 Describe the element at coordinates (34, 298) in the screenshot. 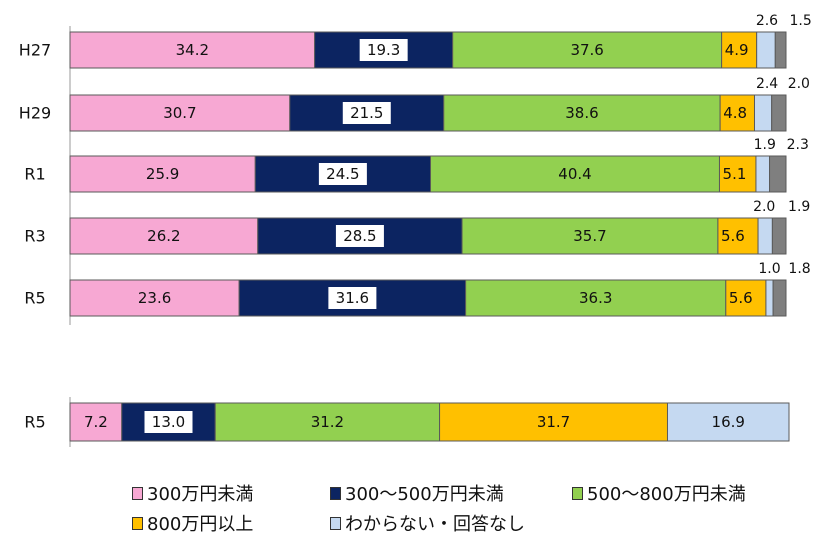

I see `category-label-r5-g1: R5` at that location.